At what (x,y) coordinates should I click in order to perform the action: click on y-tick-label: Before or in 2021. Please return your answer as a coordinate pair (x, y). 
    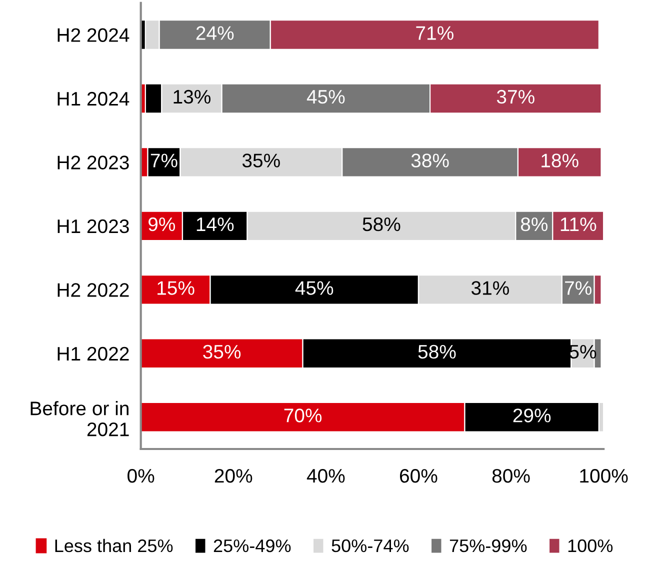
    Looking at the image, I should click on (79, 418).